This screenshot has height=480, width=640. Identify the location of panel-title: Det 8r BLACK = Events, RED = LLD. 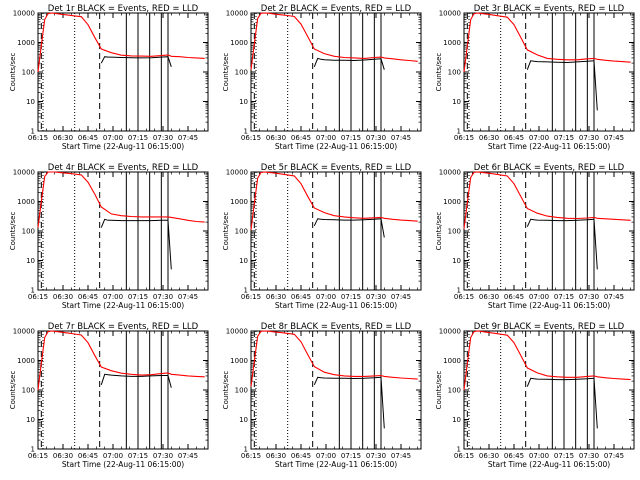
(336, 327).